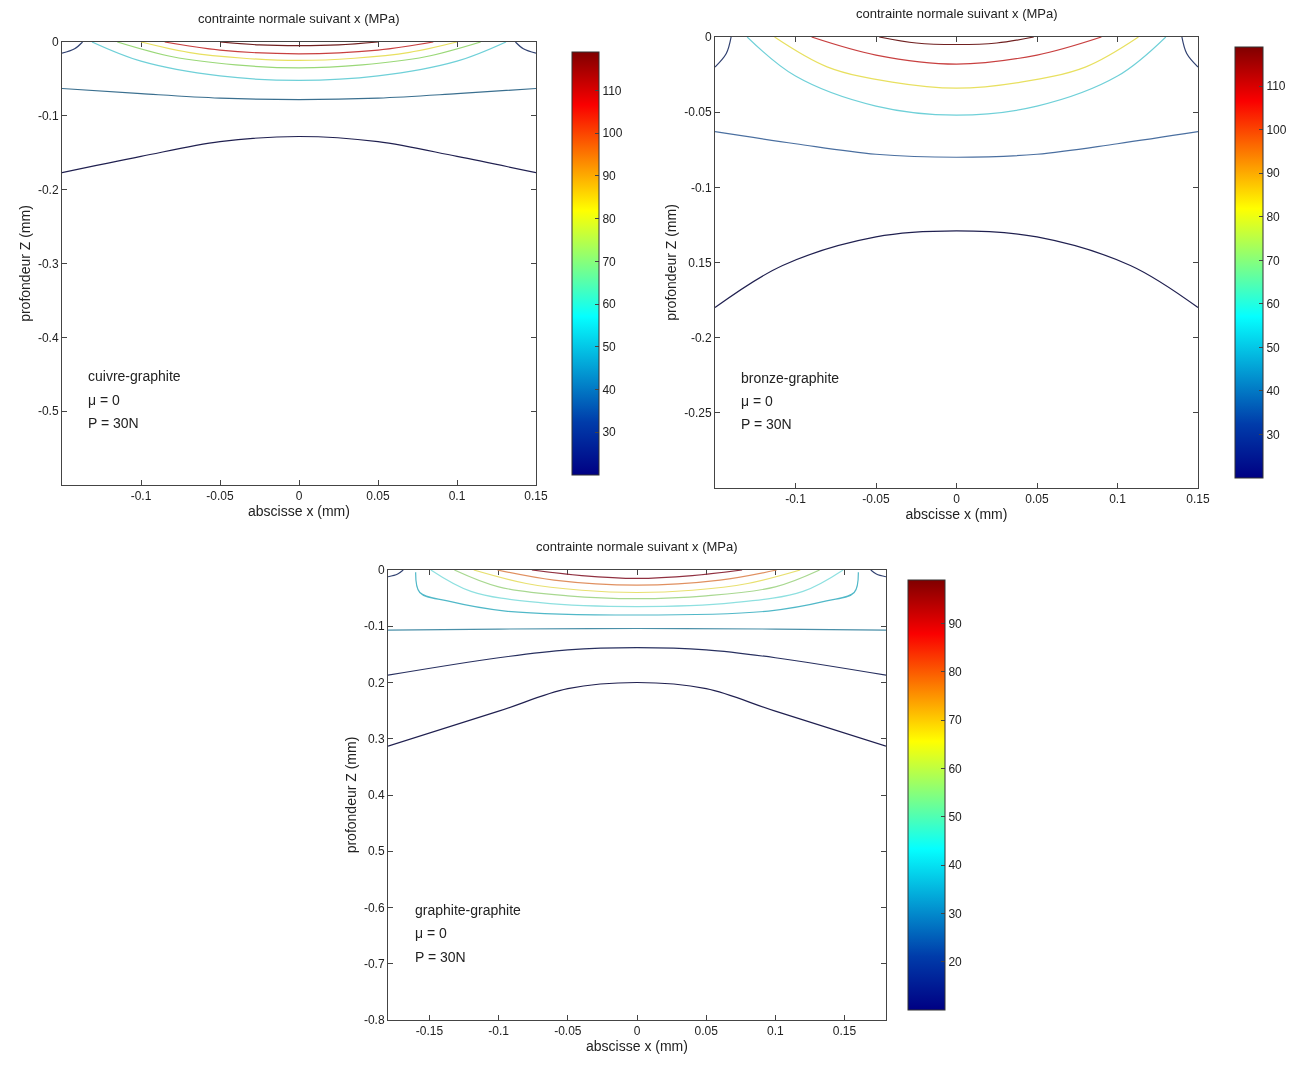  I want to click on y-tick-label: -0.5, so click(48, 411).